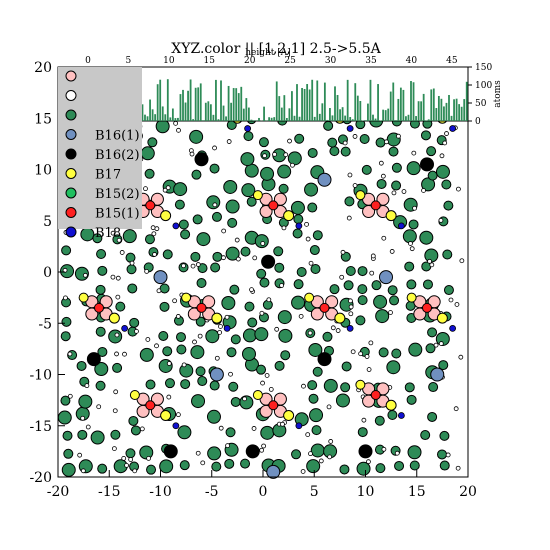 The image size is (550, 550). Describe the element at coordinates (40, 376) in the screenshot. I see `y-tick-label: -10` at that location.